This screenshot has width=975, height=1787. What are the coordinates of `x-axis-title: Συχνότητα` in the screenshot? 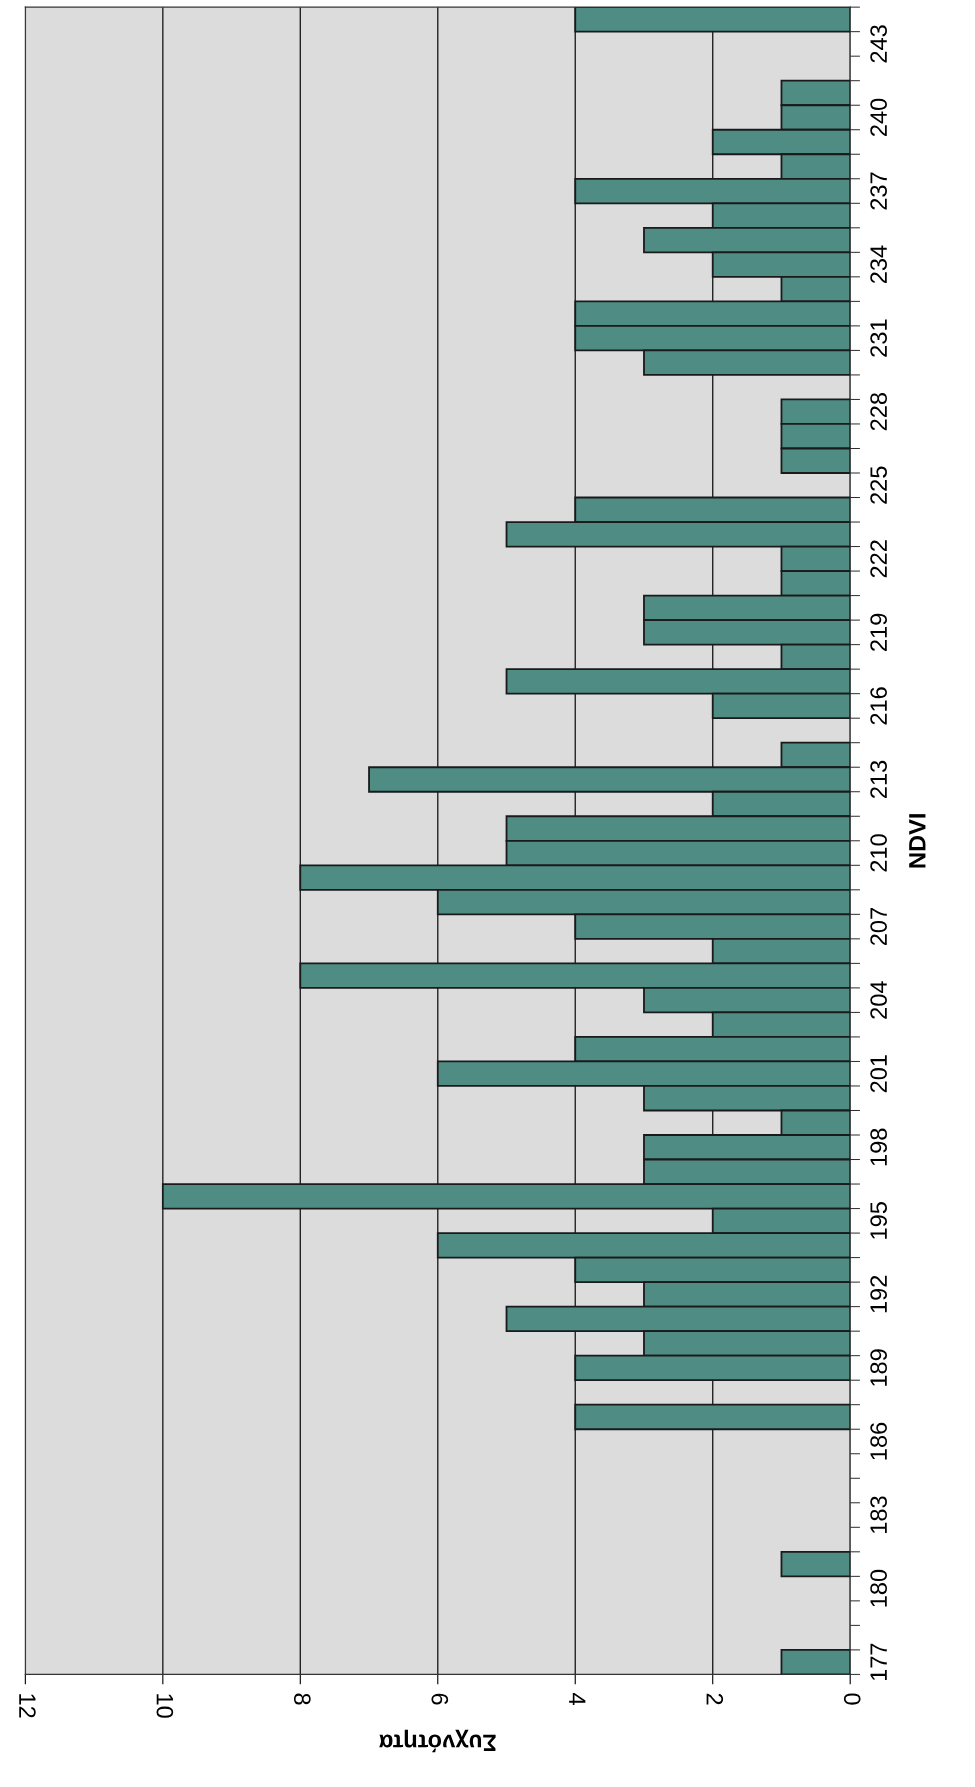 It's located at (437, 1741).